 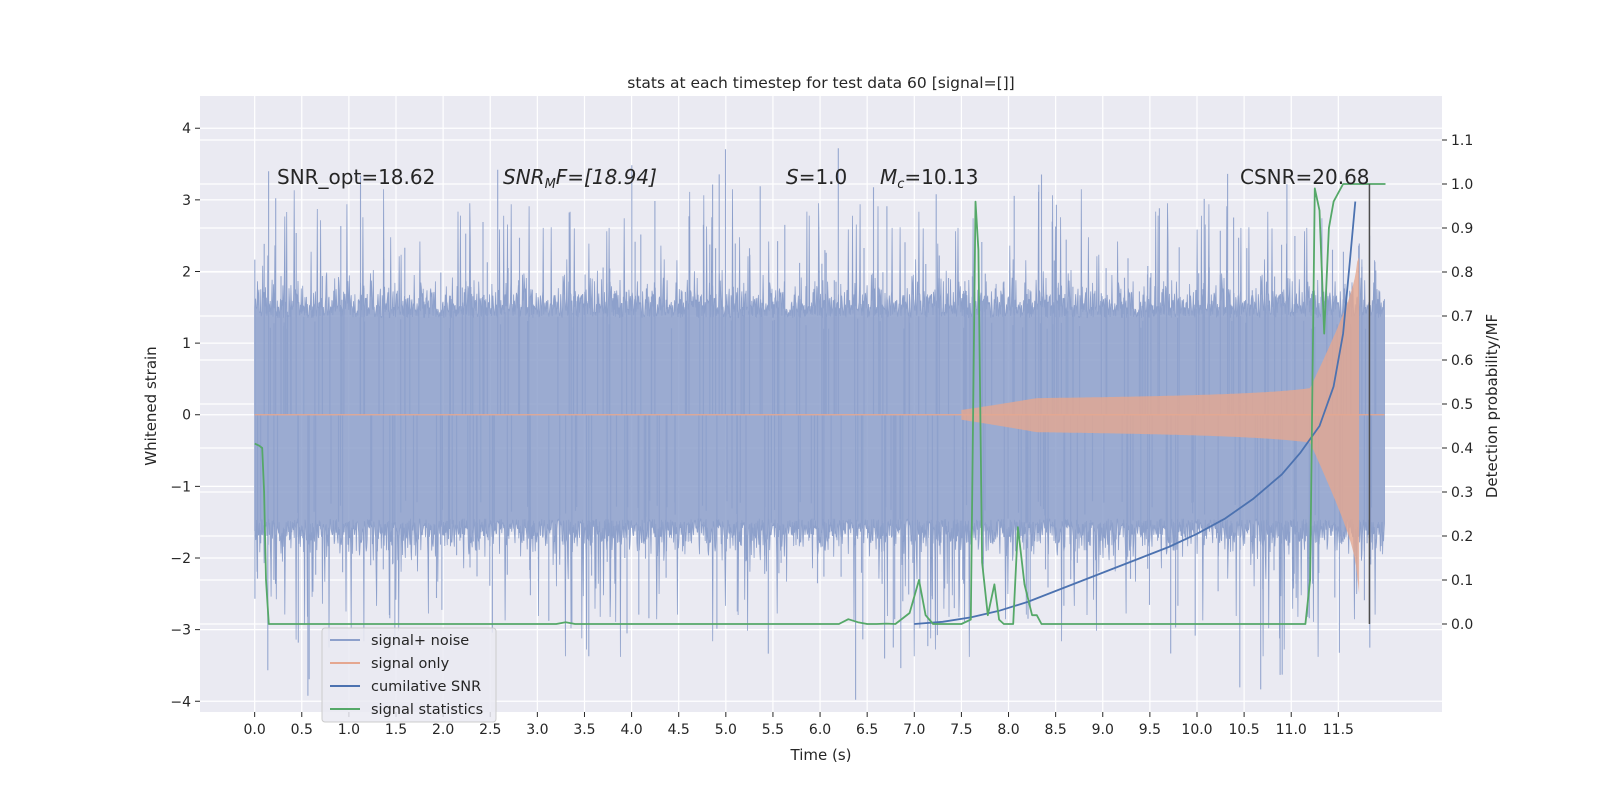 What do you see at coordinates (524, 177) in the screenshot?
I see `annotation-snr-mf-main: SNR` at bounding box center [524, 177].